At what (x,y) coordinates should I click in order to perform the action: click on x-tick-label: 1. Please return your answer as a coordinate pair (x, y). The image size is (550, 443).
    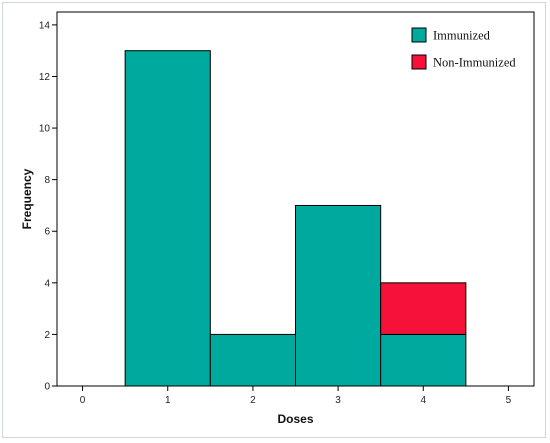
    Looking at the image, I should click on (168, 400).